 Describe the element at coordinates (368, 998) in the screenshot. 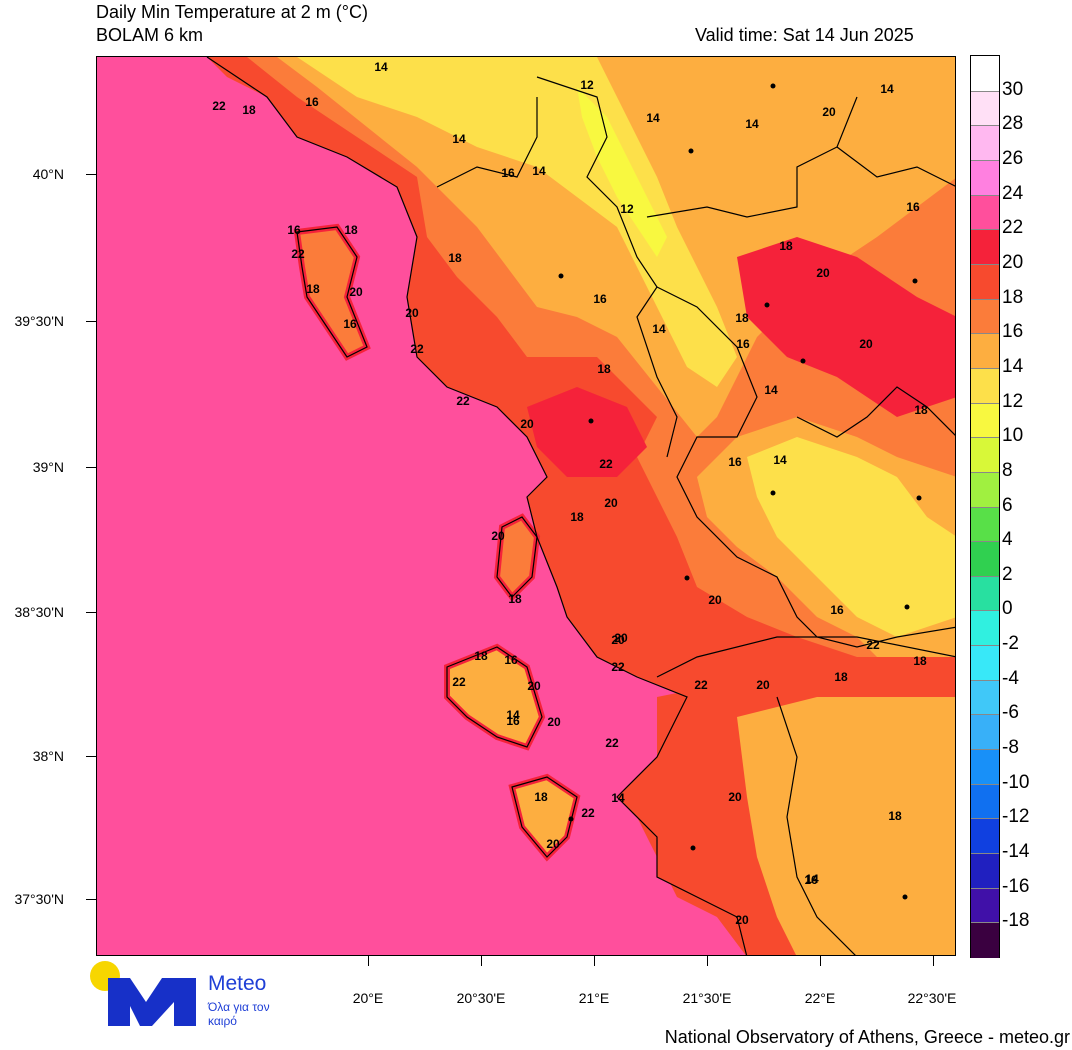

I see `lon-label-20e: 20°E` at that location.